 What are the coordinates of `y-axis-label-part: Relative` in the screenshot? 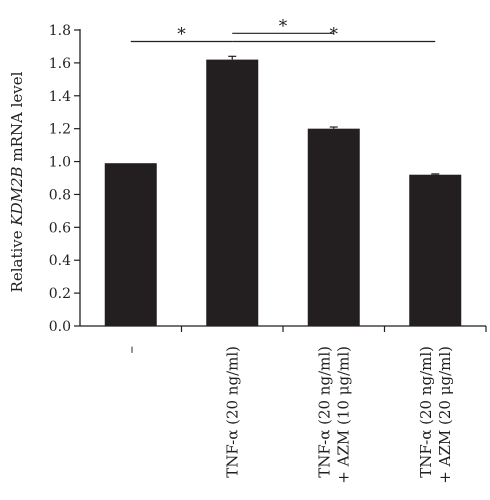 It's located at (17, 259).